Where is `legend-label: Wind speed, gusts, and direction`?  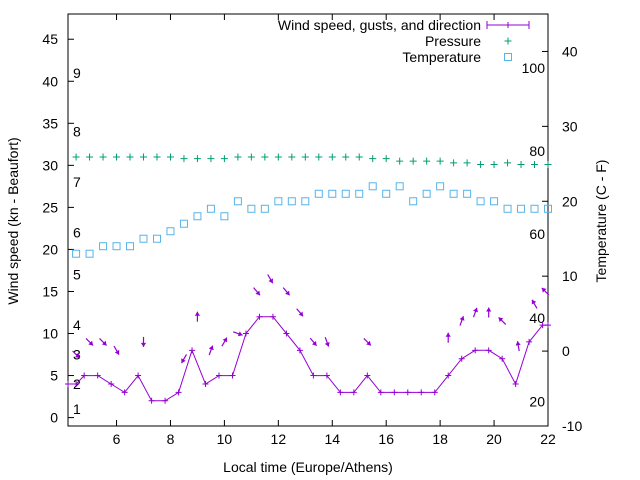 legend-label: Wind speed, gusts, and direction is located at coordinates (379, 25).